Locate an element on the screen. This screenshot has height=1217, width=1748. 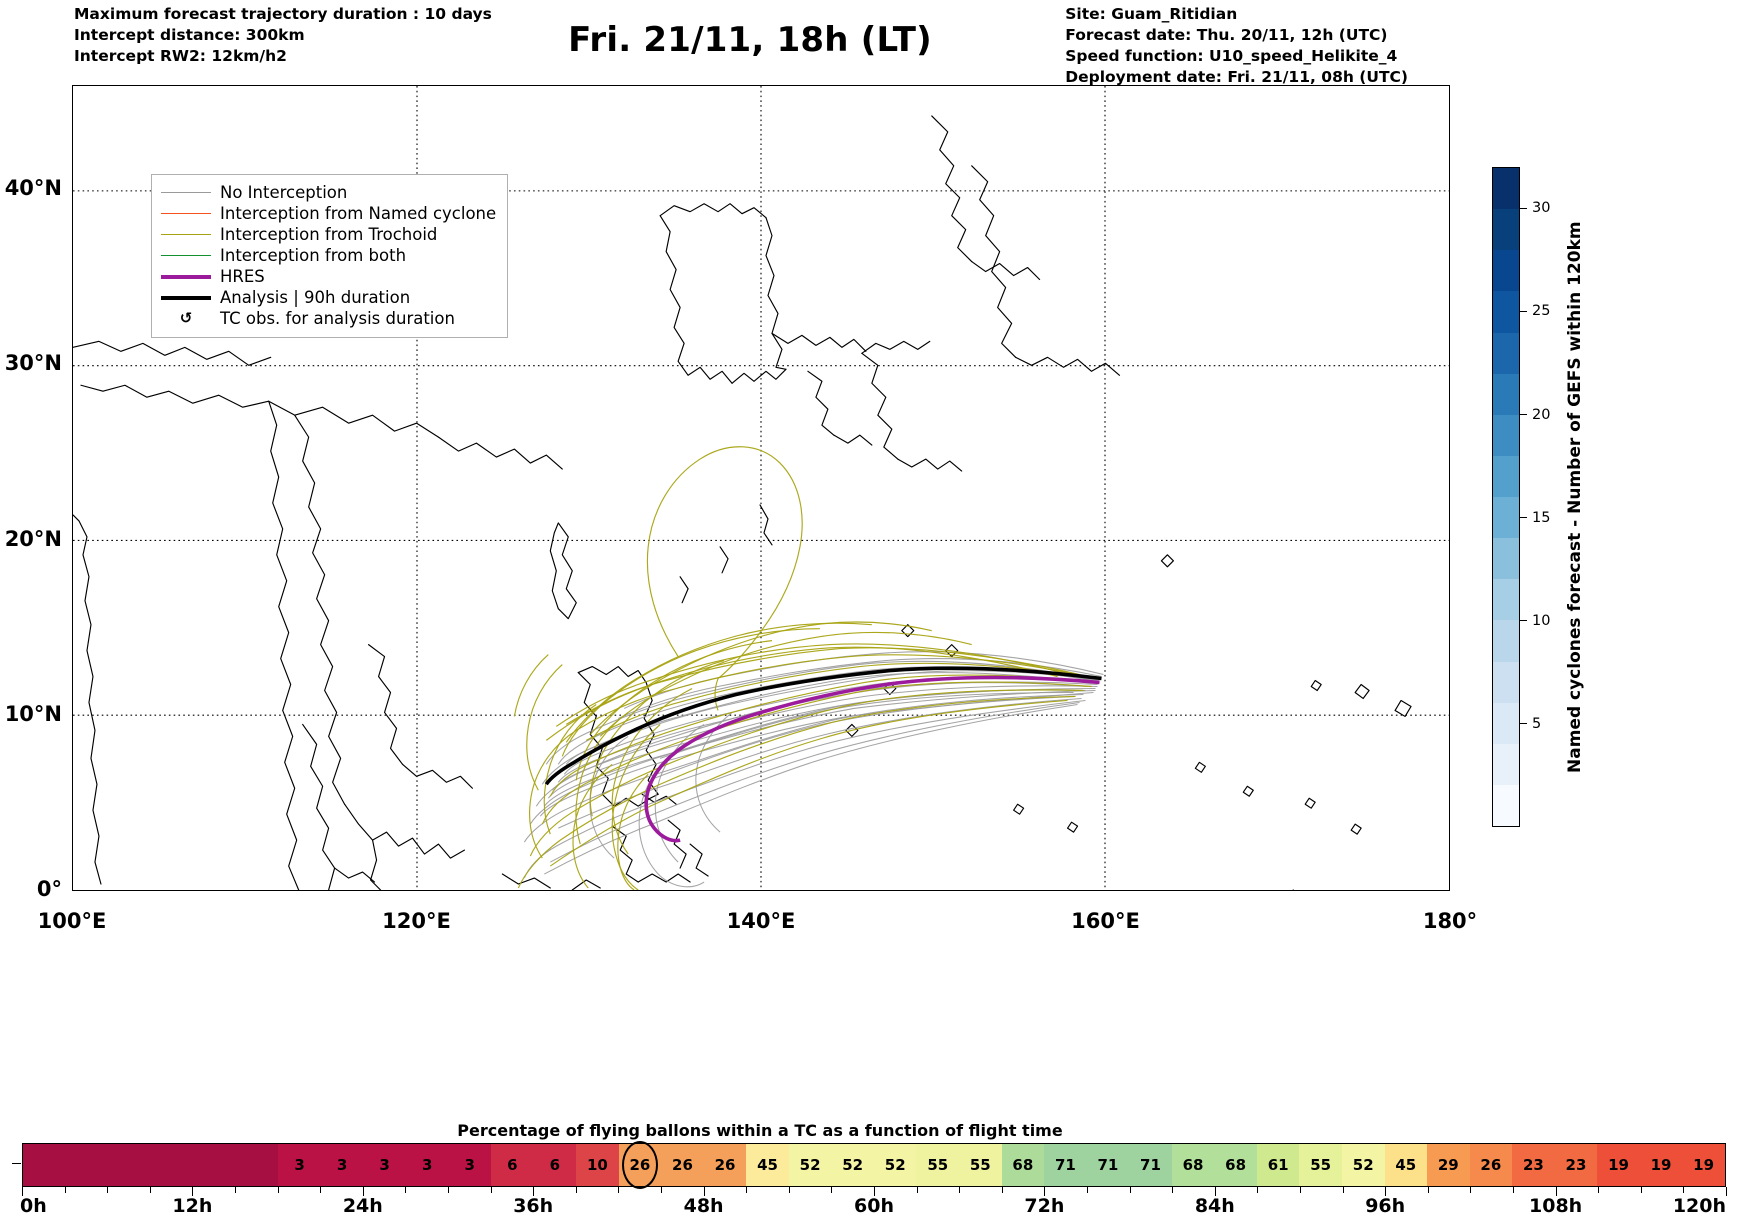
lat-tick-label: 40°N is located at coordinates (33, 188).